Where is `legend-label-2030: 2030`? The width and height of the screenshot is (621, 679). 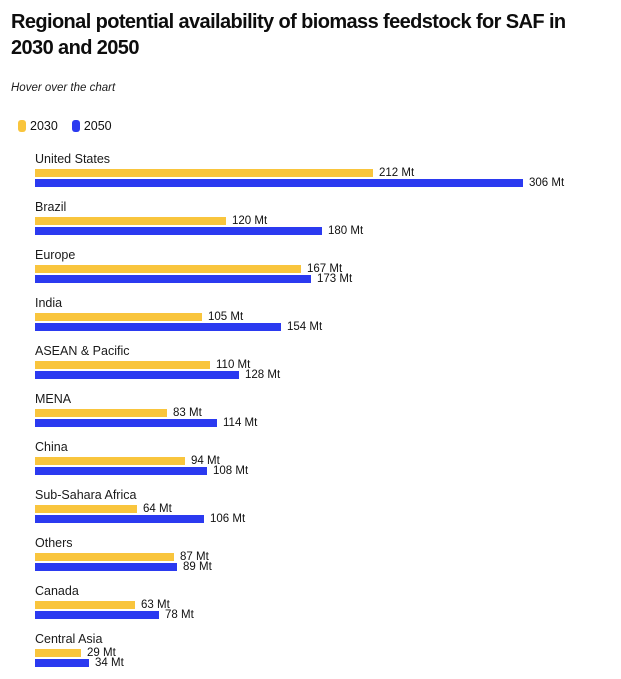
legend-label-2030: 2030 is located at coordinates (44, 126).